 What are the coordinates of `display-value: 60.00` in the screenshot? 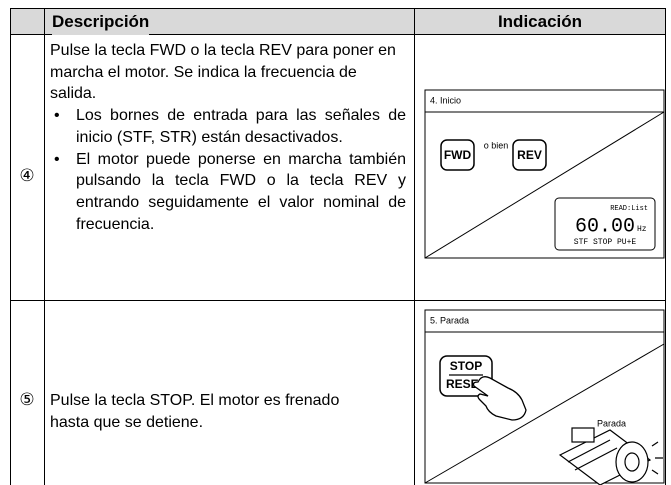 It's located at (605, 226).